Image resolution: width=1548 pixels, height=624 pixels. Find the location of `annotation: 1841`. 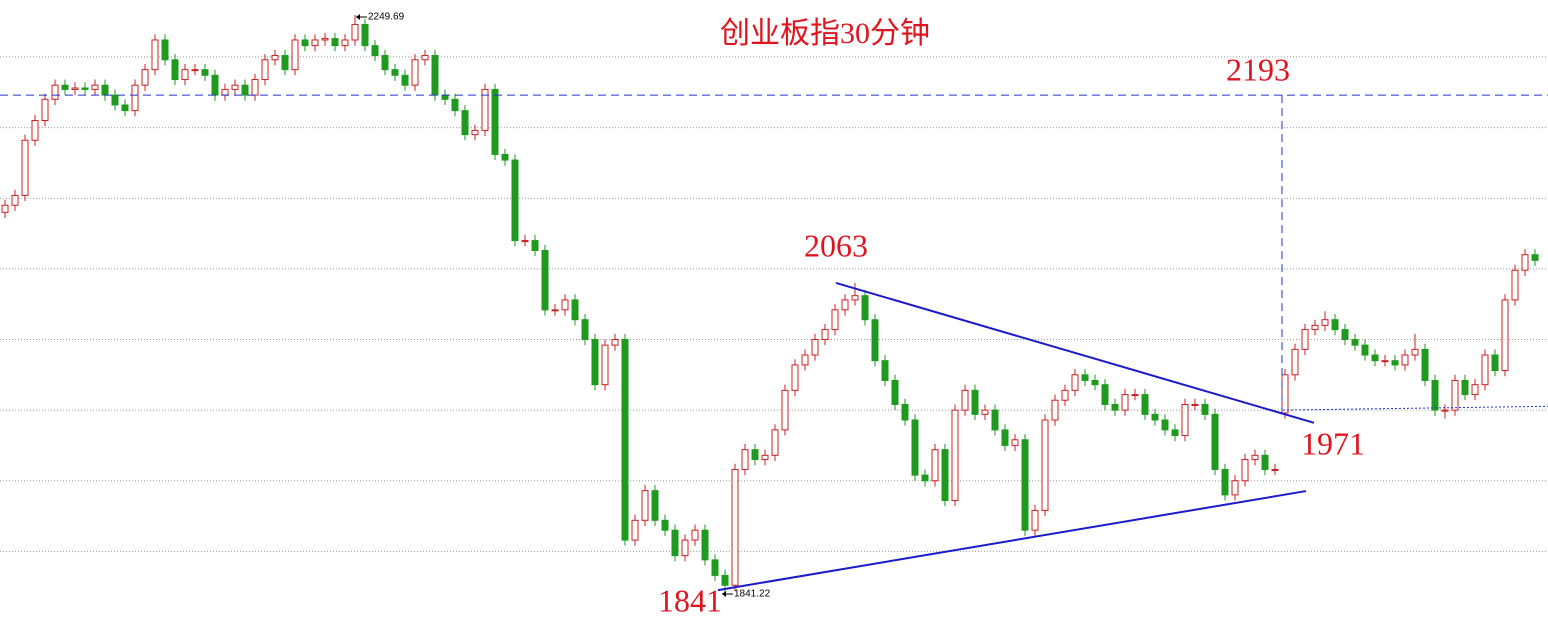

annotation: 1841 is located at coordinates (690, 600).